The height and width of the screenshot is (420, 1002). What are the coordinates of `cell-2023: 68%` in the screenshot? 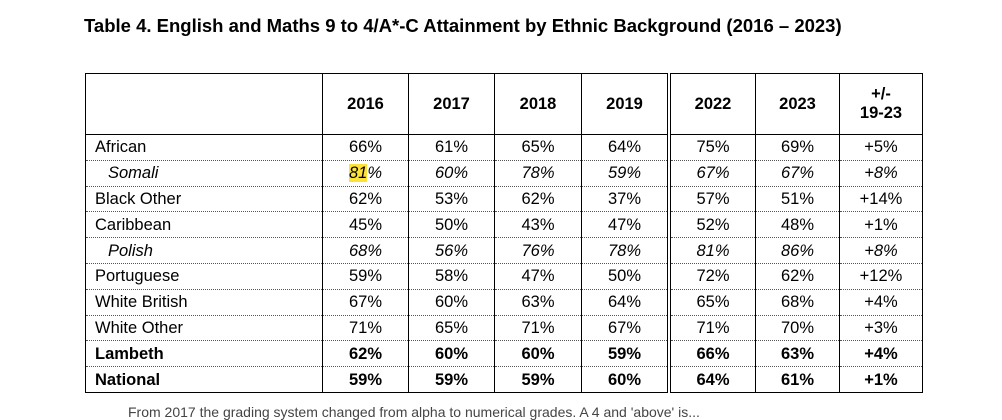 It's located at (797, 302).